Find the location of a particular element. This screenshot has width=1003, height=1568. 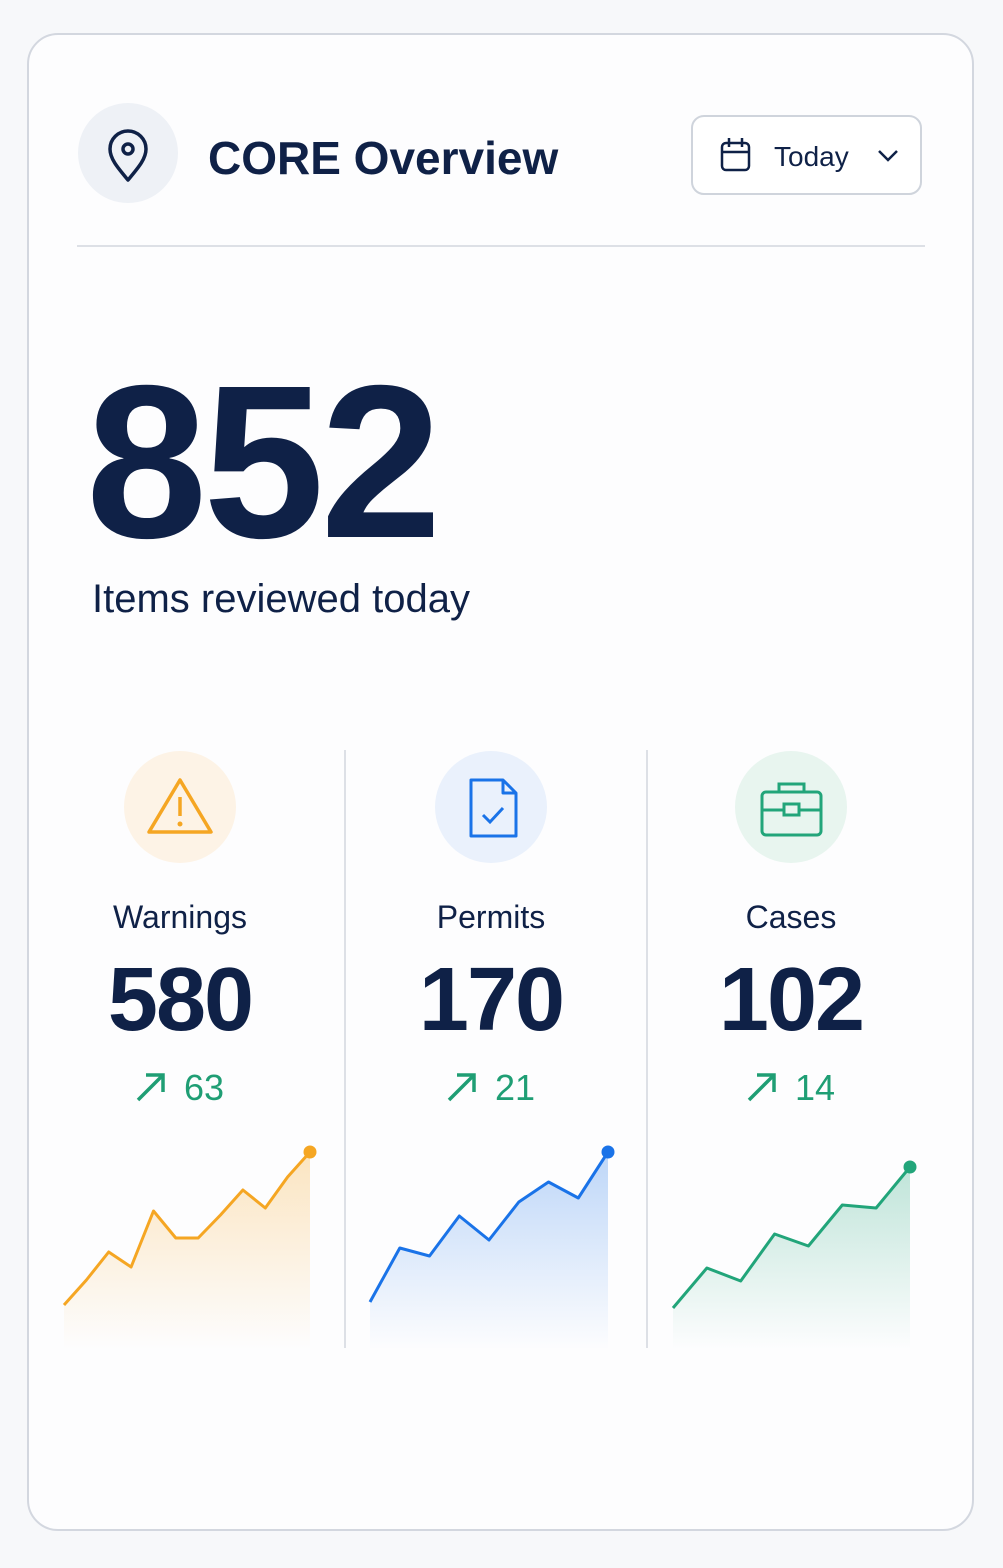

permit-icon-bg is located at coordinates (491, 807).